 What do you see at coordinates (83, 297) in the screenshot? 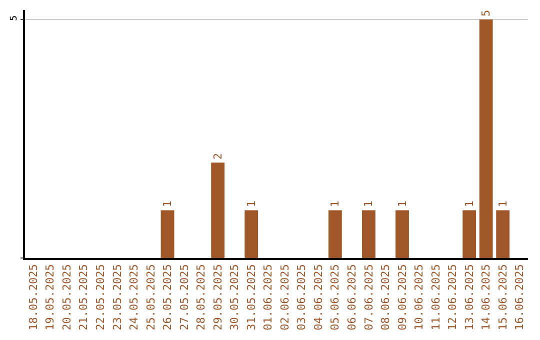
I see `x-tick-label: 21.05.2025` at bounding box center [83, 297].